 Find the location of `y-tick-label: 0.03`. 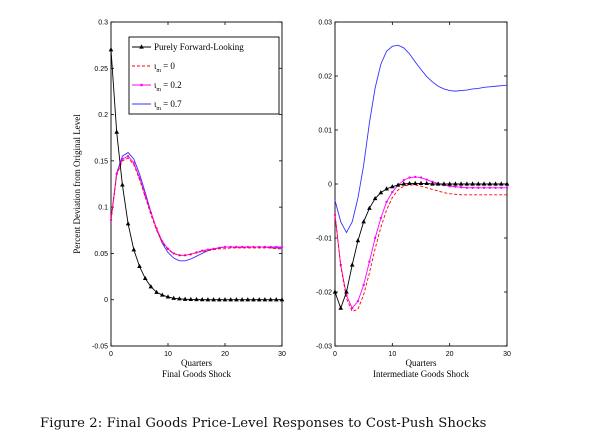

y-tick-label: 0.03 is located at coordinates (325, 23).